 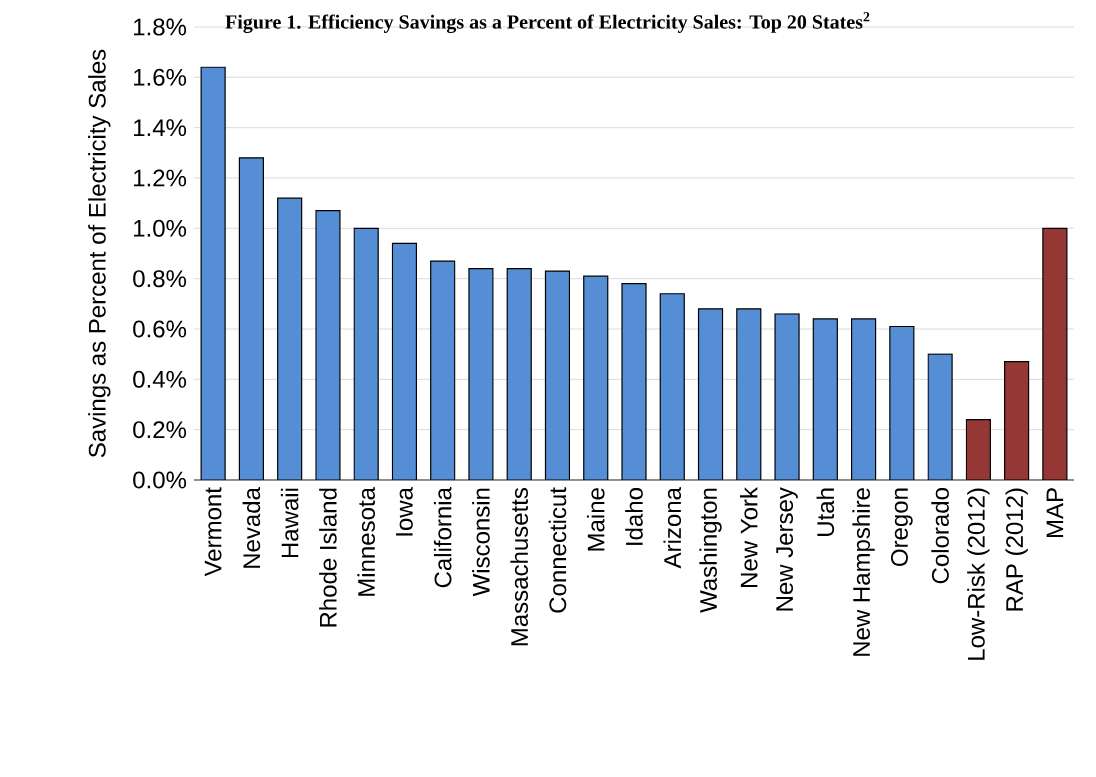 What do you see at coordinates (978, 574) in the screenshot?
I see `x-tick-label: Low-Risk (2012)` at bounding box center [978, 574].